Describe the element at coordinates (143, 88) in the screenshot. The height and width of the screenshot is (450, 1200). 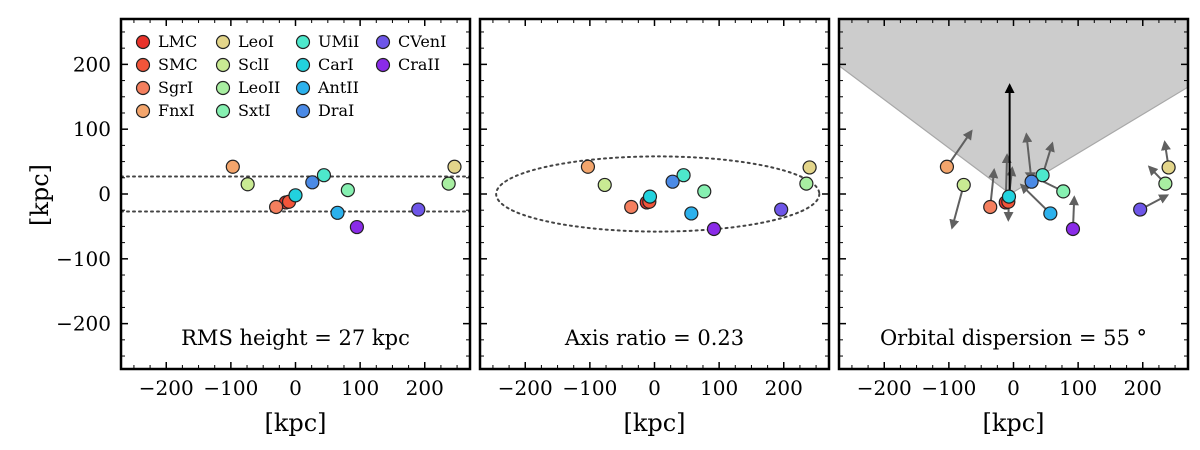
I see `legend-marker-sgri` at that location.